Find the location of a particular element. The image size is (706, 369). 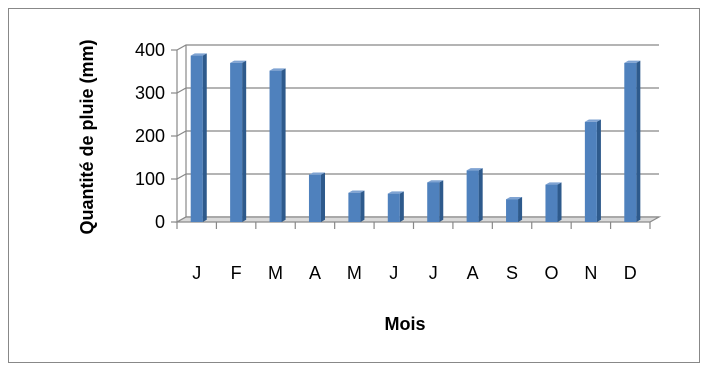

y-tick-label: 300 is located at coordinates (150, 93).